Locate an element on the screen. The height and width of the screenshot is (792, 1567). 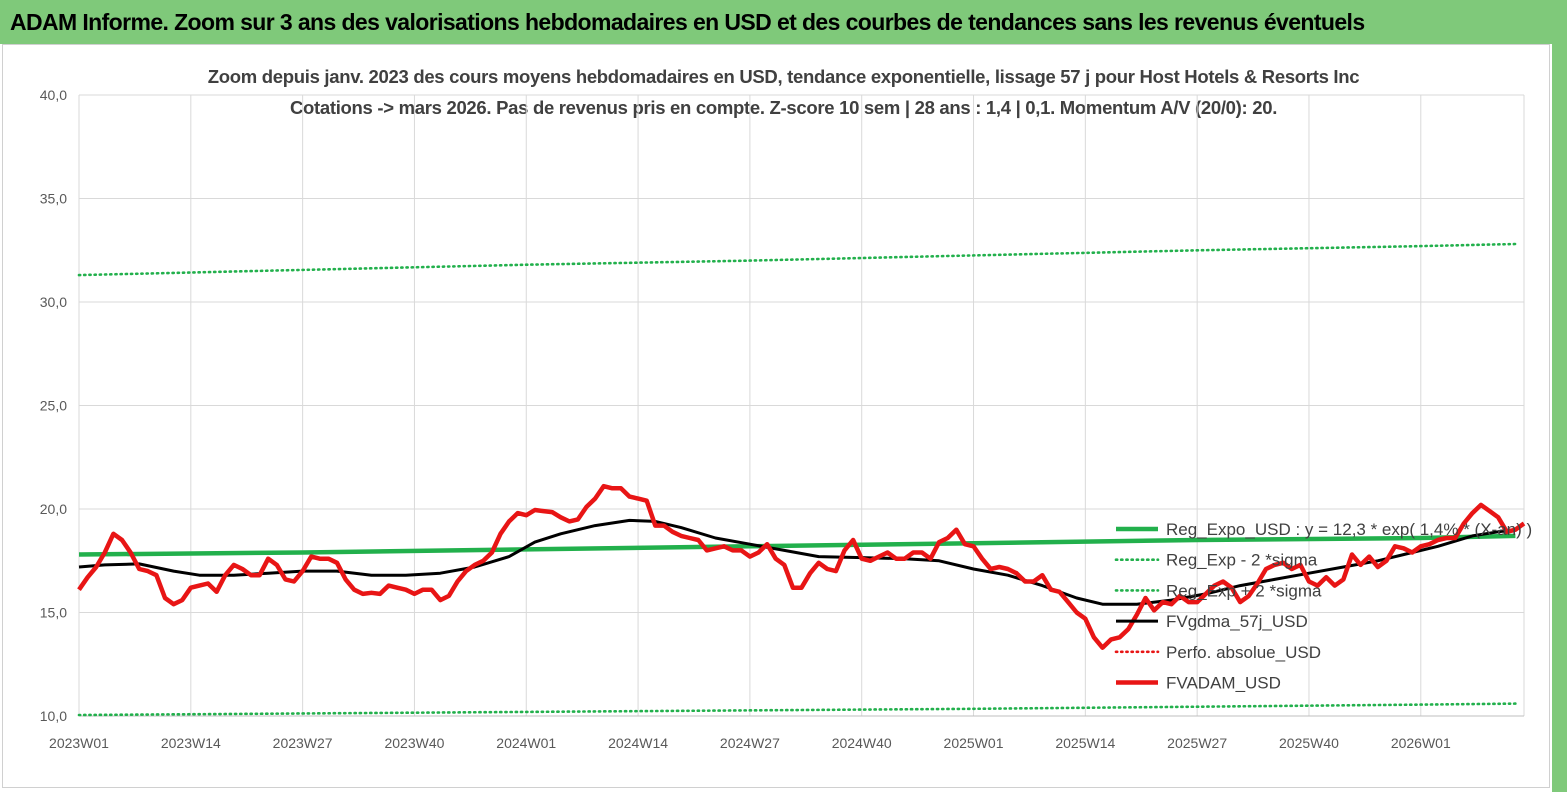
x-tick-label: 2023W14 is located at coordinates (191, 743).